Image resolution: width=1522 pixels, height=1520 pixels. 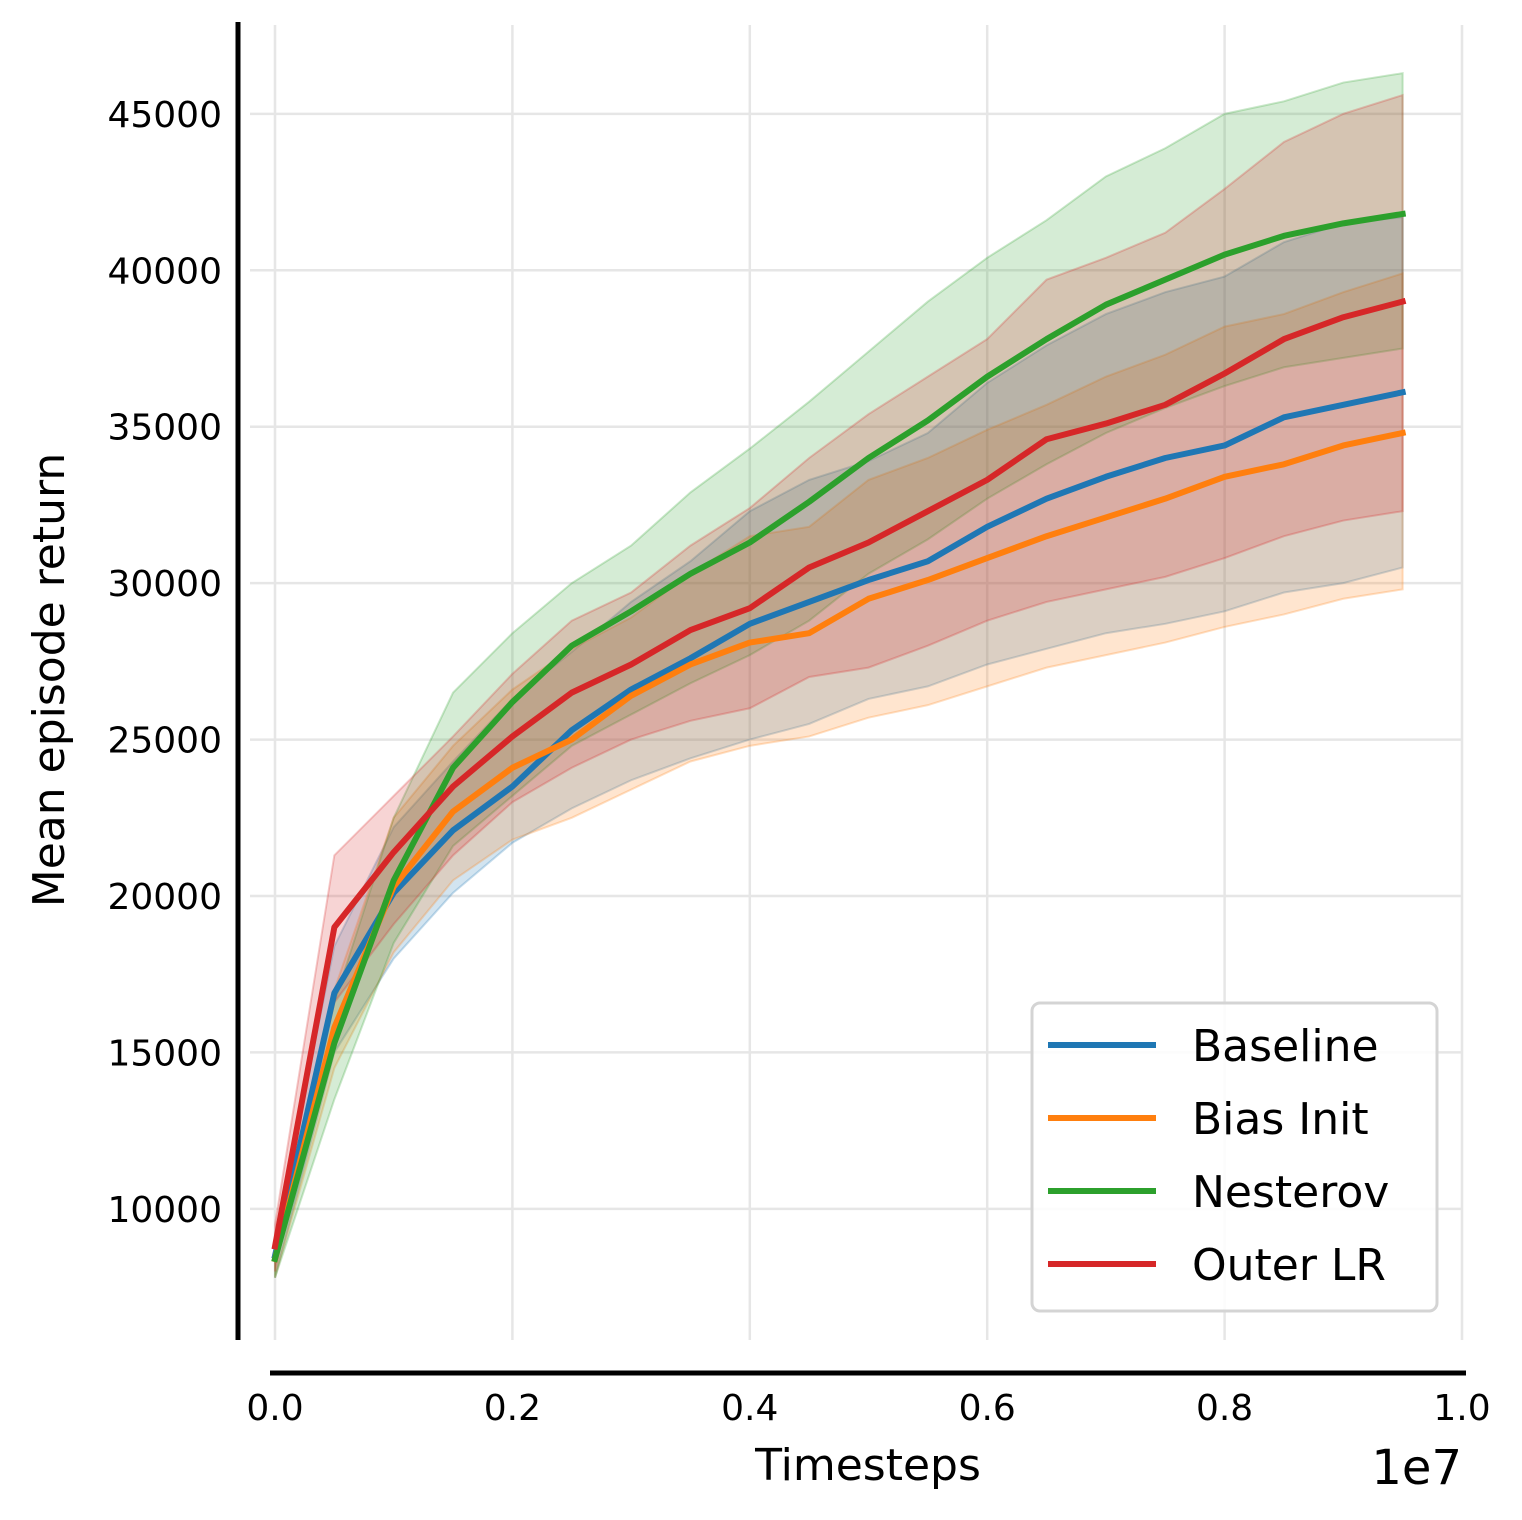 What do you see at coordinates (164, 897) in the screenshot?
I see `y-tick-label: 20000` at bounding box center [164, 897].